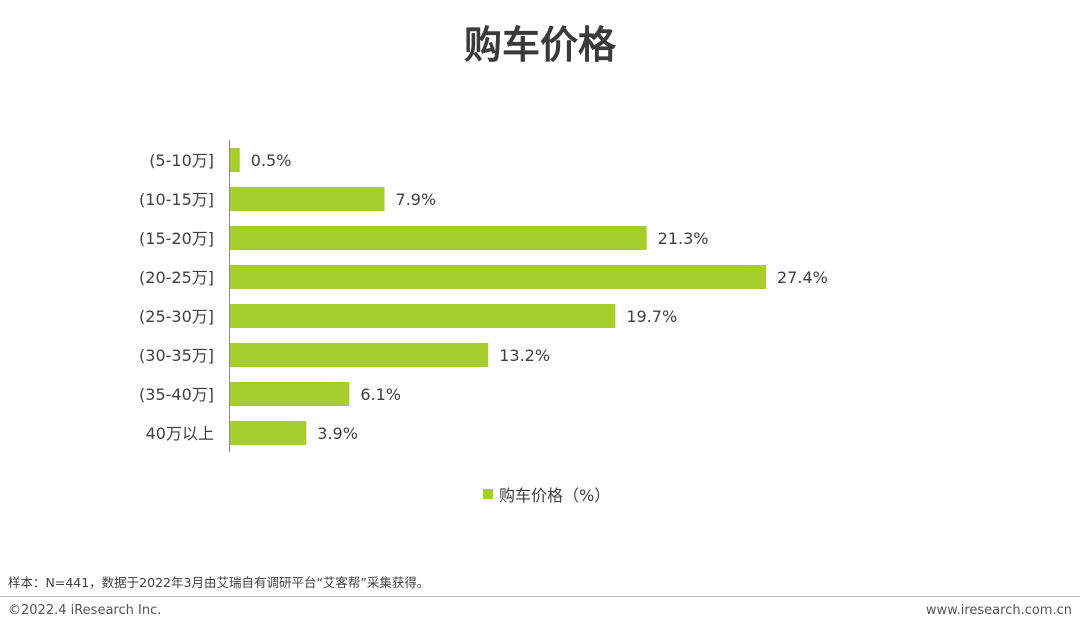  What do you see at coordinates (85, 610) in the screenshot?
I see `copyright-text: ©2022.4 iResearch Inc.` at bounding box center [85, 610].